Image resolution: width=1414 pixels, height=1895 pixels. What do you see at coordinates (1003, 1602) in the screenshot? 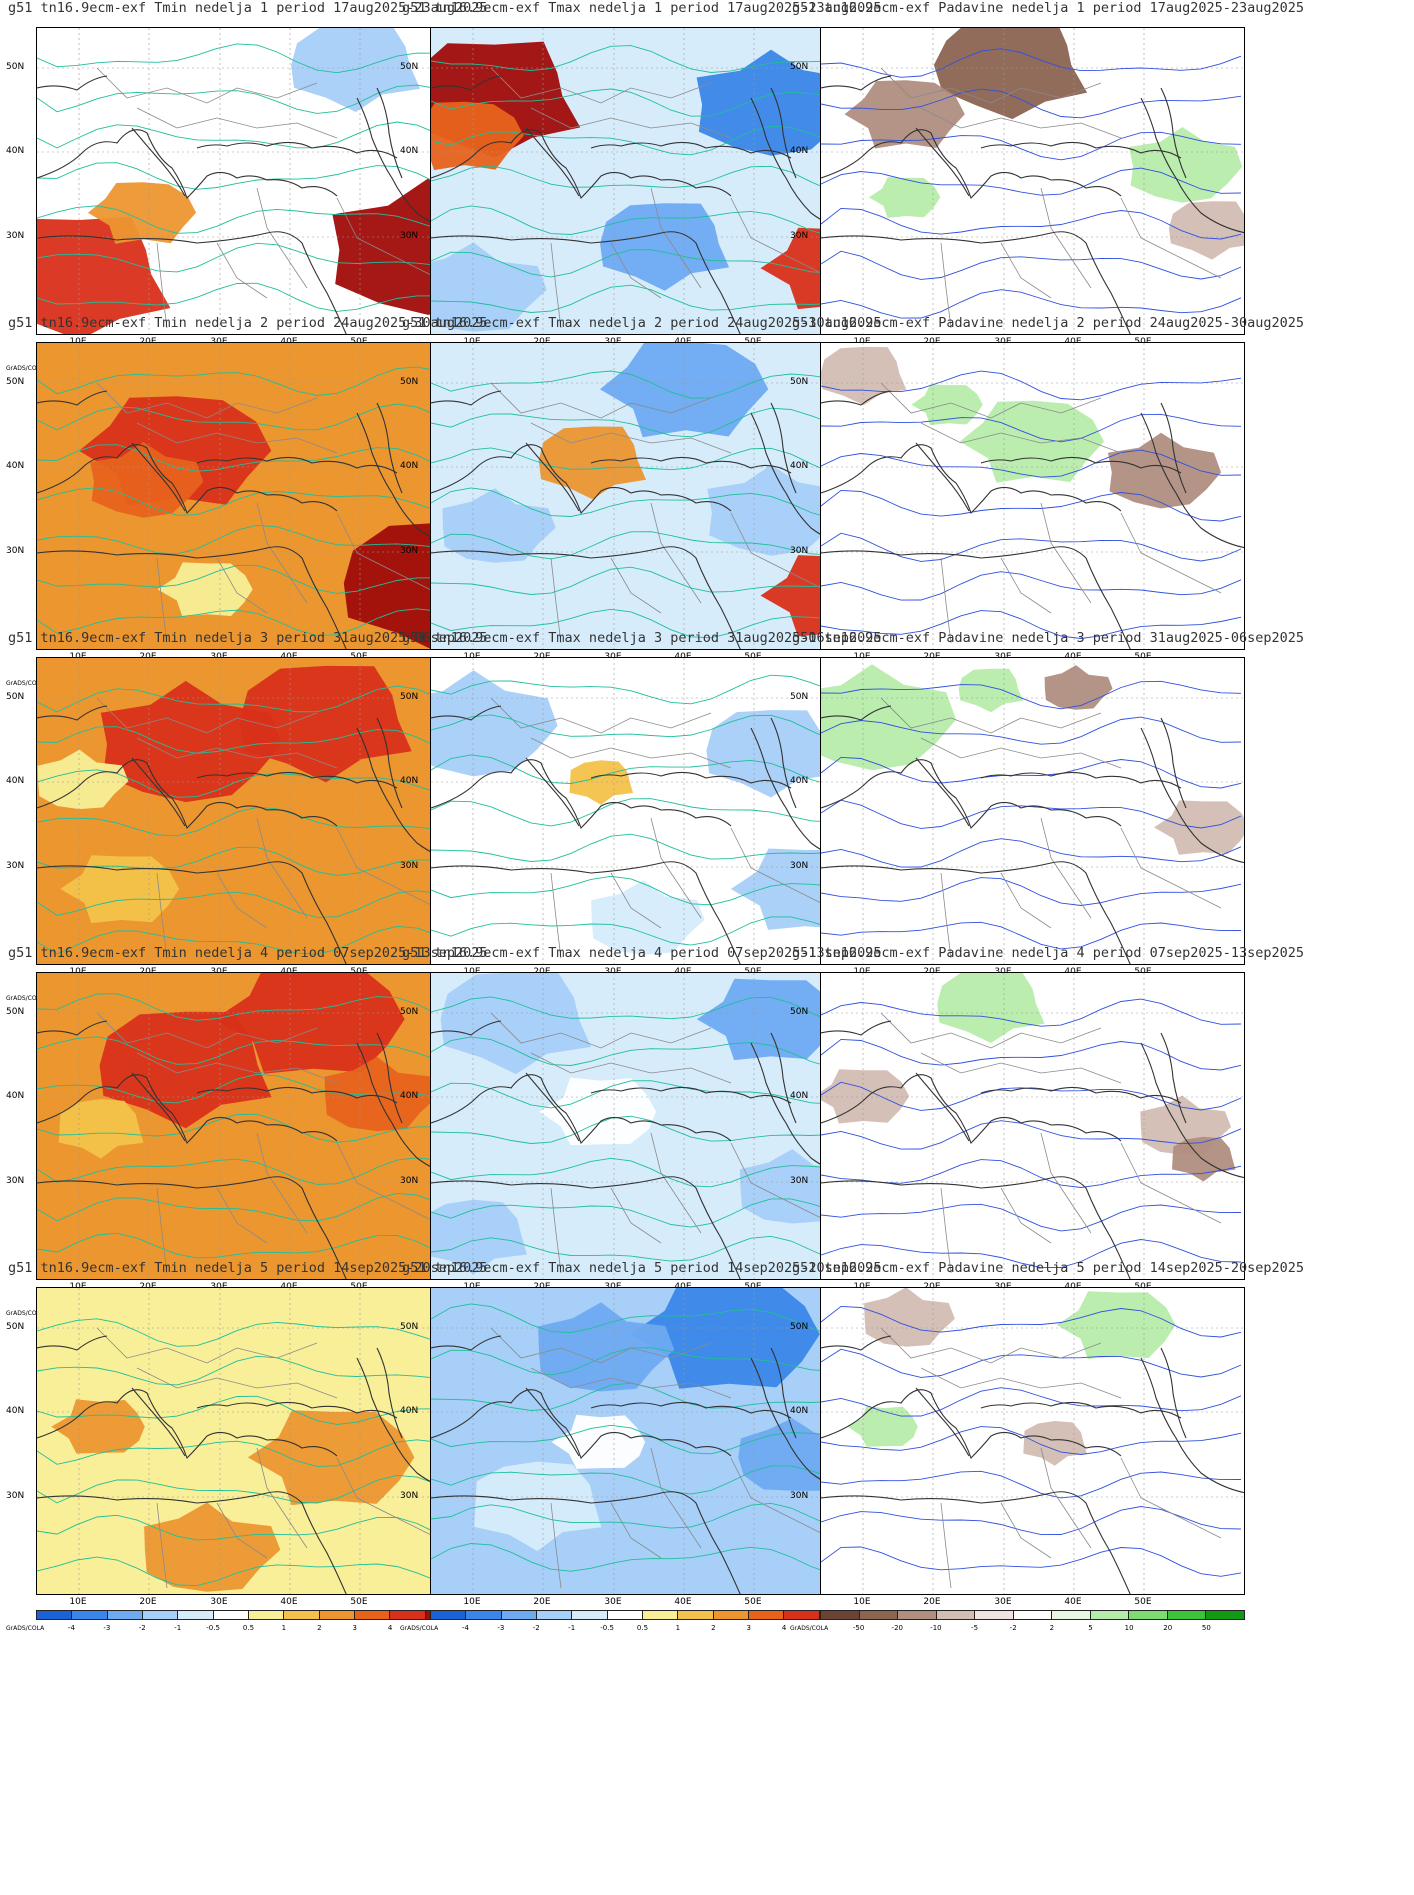
I see `lon-label: 30E` at bounding box center [1003, 1602].